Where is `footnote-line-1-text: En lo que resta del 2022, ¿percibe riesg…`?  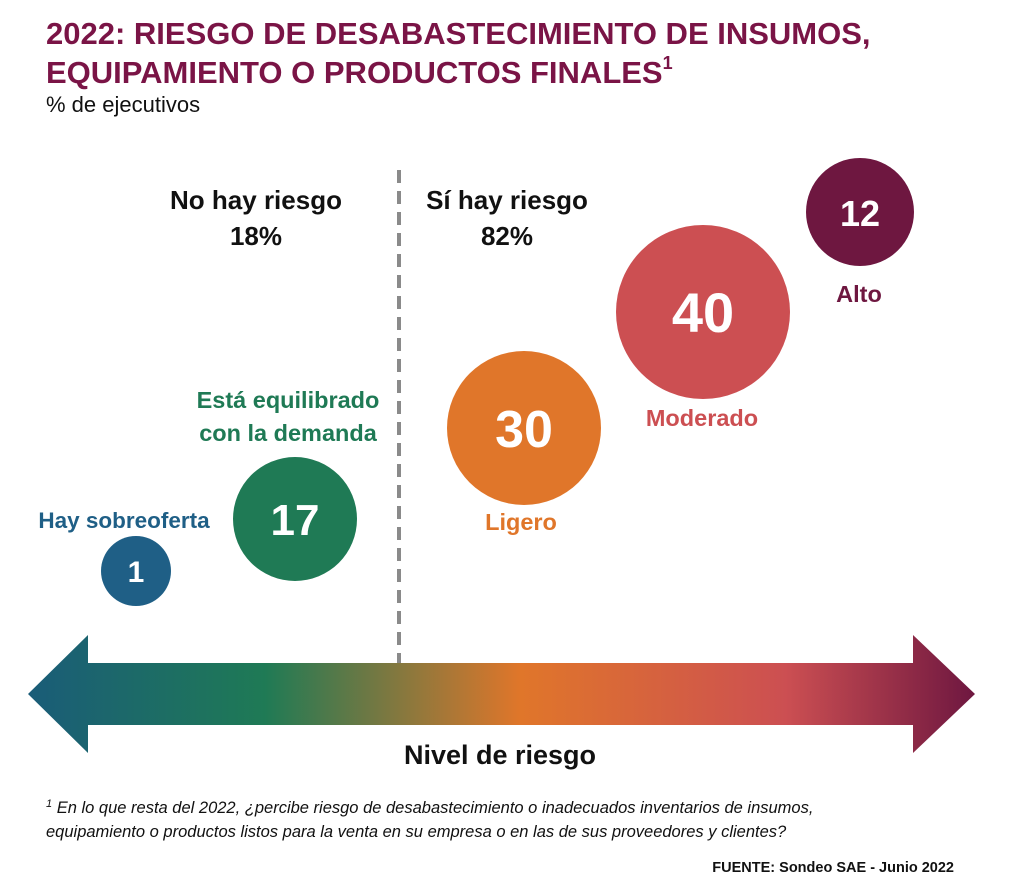
footnote-line-1-text: En lo que resta del 2022, ¿percibe riesg… is located at coordinates (435, 808).